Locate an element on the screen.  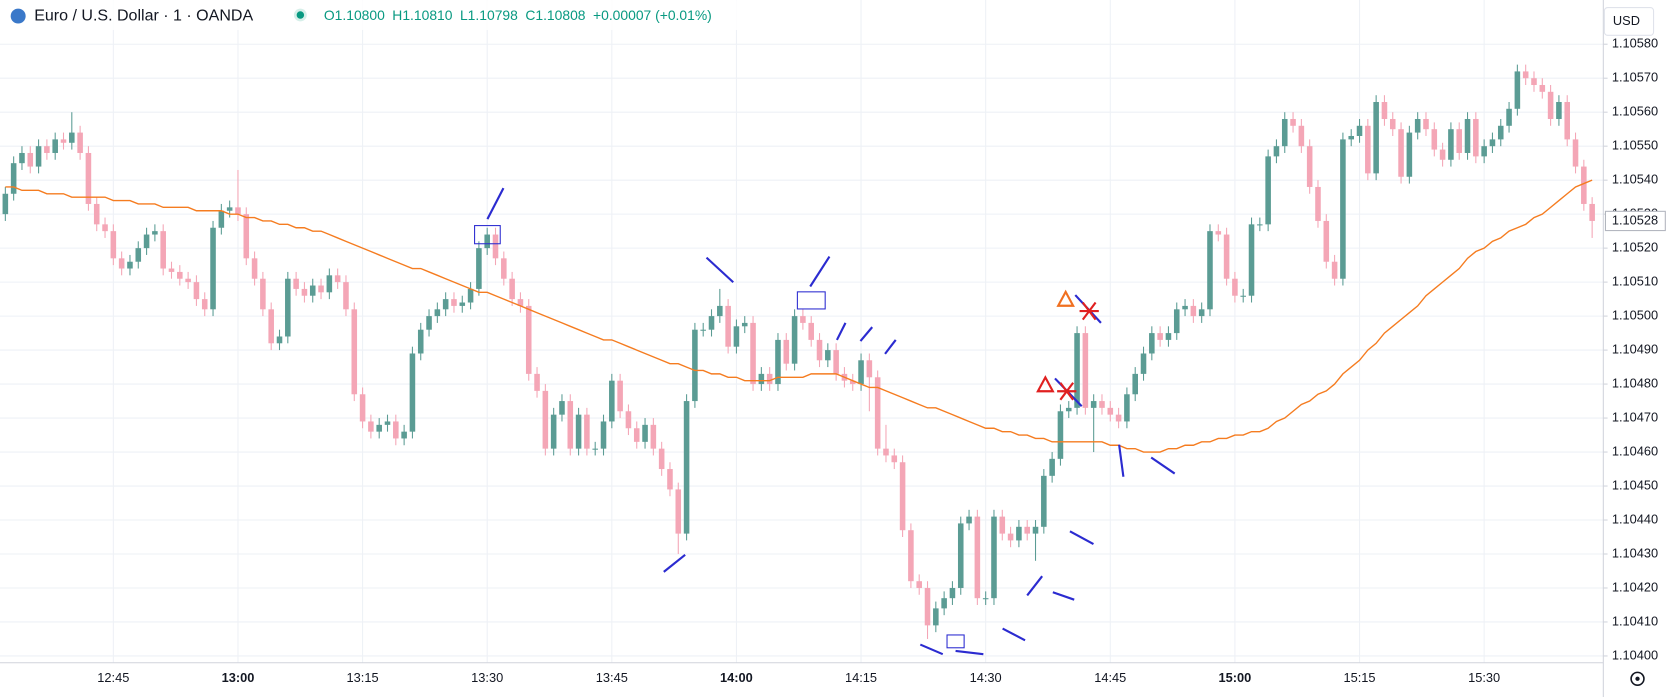
symbol-icon is located at coordinates (18, 16).